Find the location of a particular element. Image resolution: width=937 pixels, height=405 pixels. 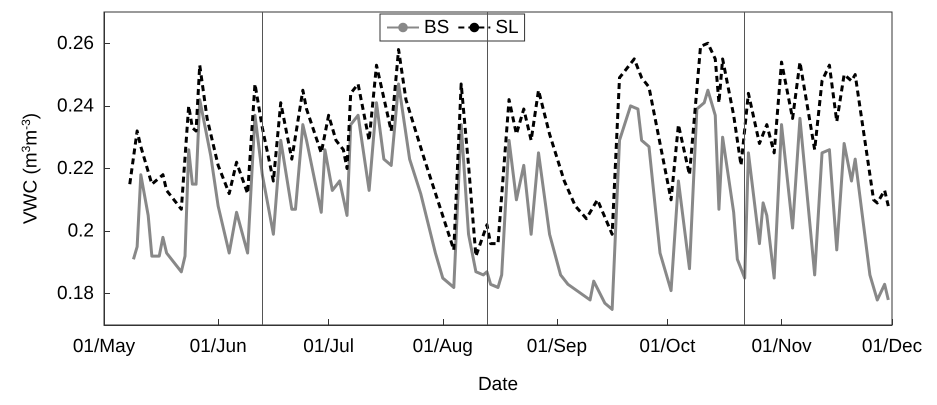

y-tick-label: 0.26 is located at coordinates (75, 43).